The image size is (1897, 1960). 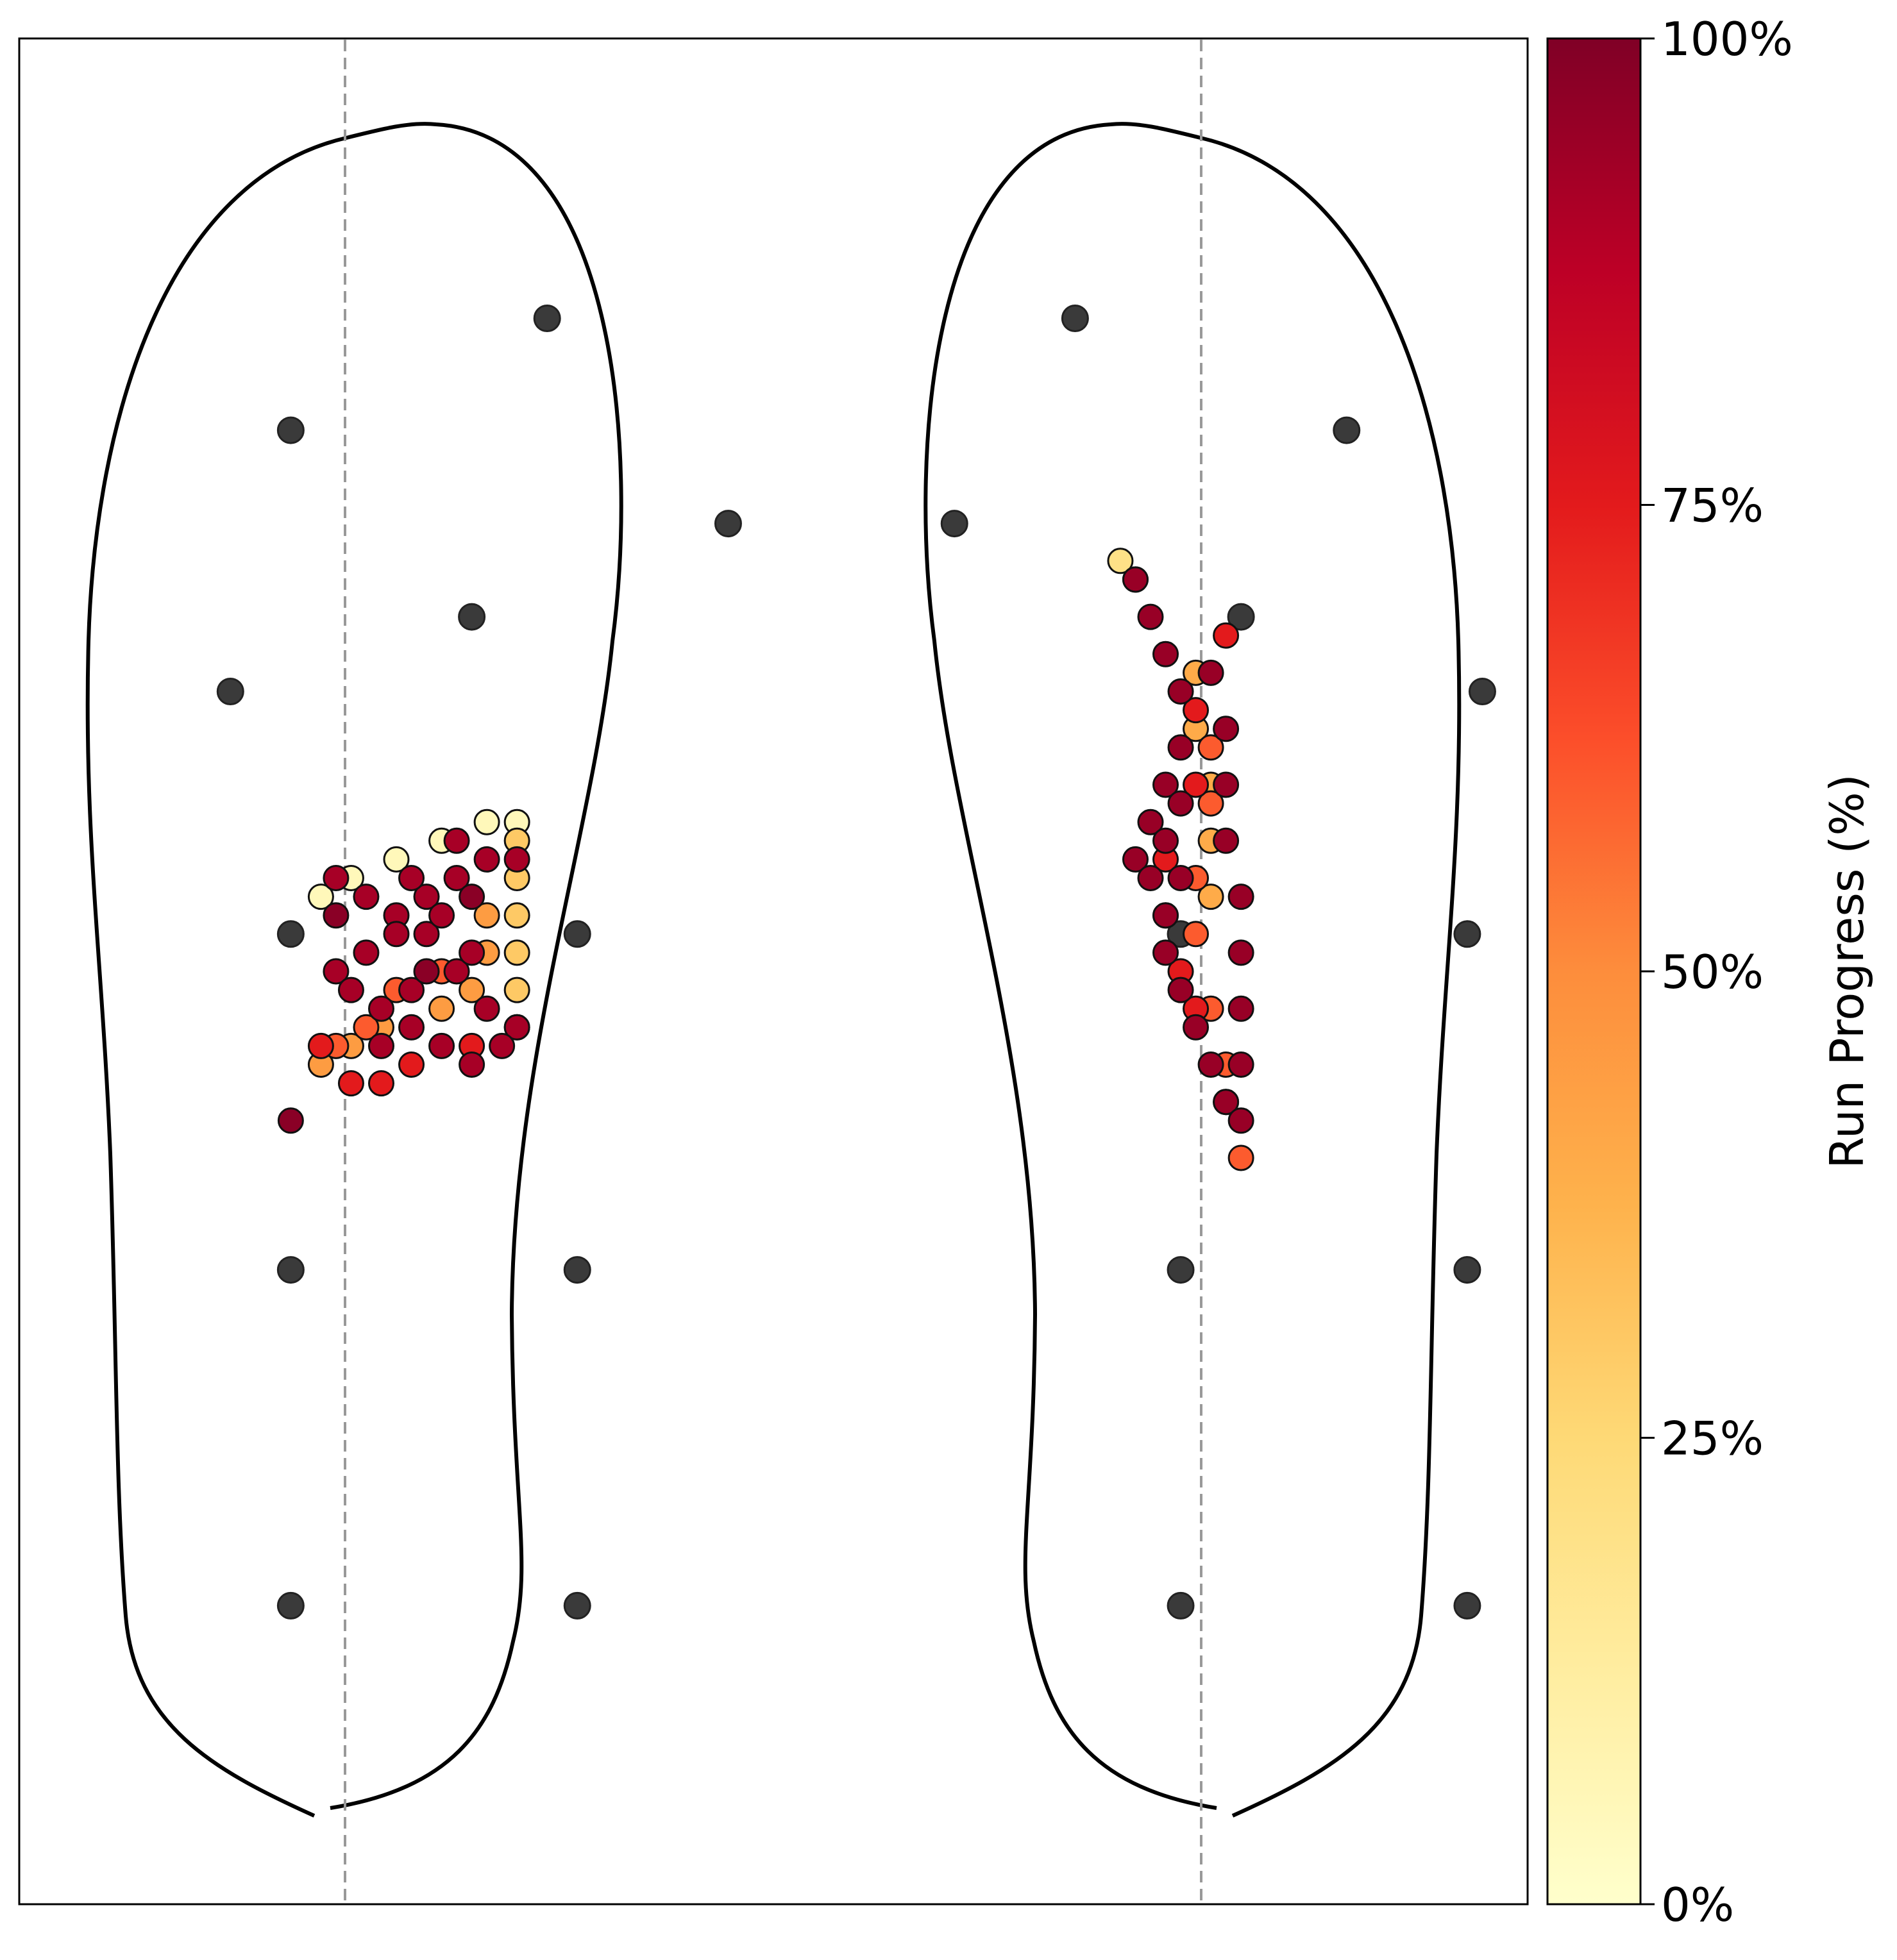 What do you see at coordinates (1712, 1439) in the screenshot?
I see `colorbar-tick-label: 25%` at bounding box center [1712, 1439].